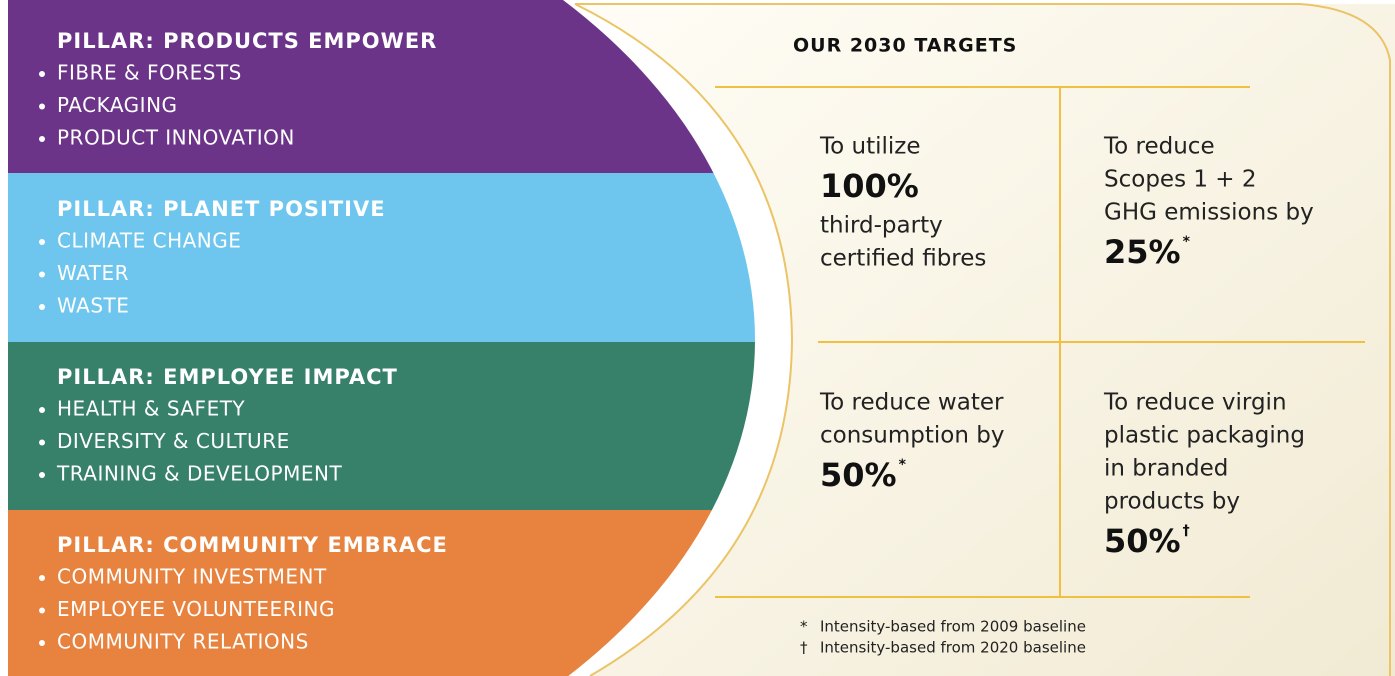  I want to click on pillar-item: WASTE, so click(93, 306).